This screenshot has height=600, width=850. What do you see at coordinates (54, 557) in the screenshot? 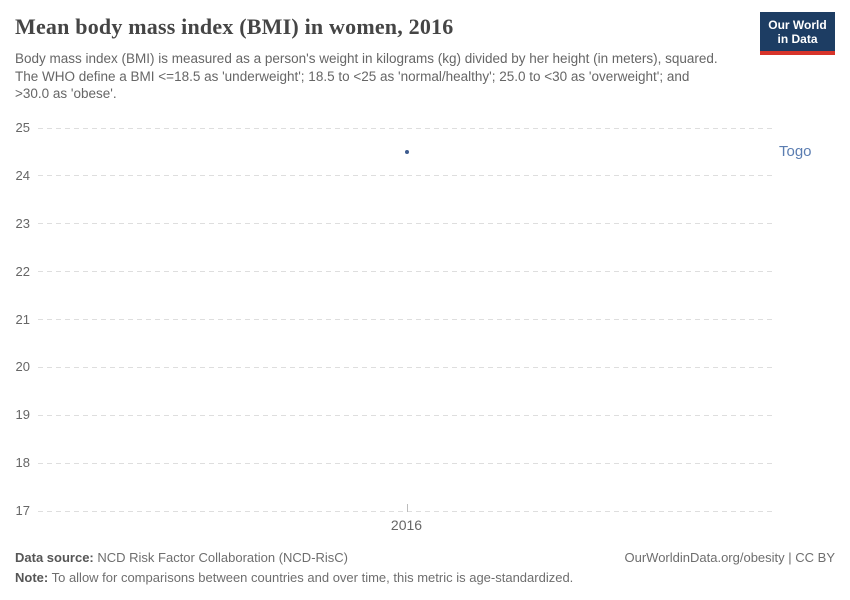
I see `data-source-label: Data source:` at bounding box center [54, 557].